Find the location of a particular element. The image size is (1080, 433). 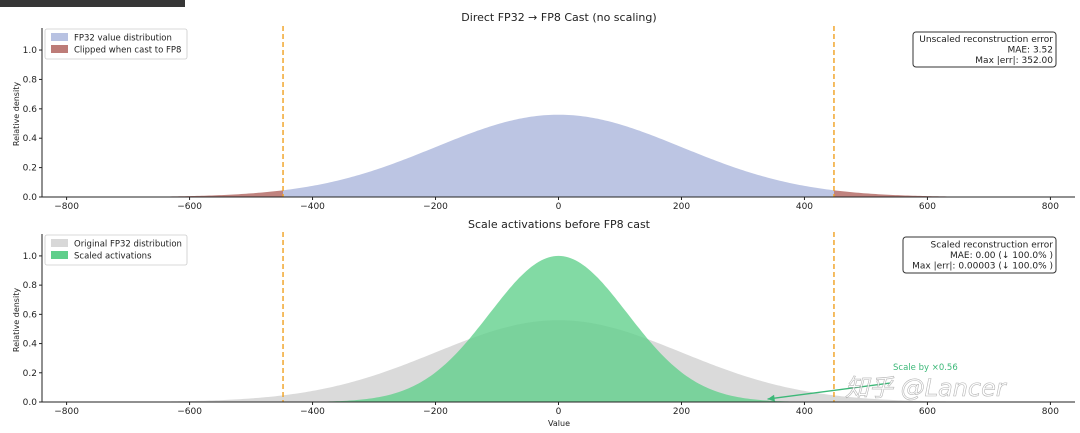

bottom-ytick-label-3: 0.6 is located at coordinates (30, 315).